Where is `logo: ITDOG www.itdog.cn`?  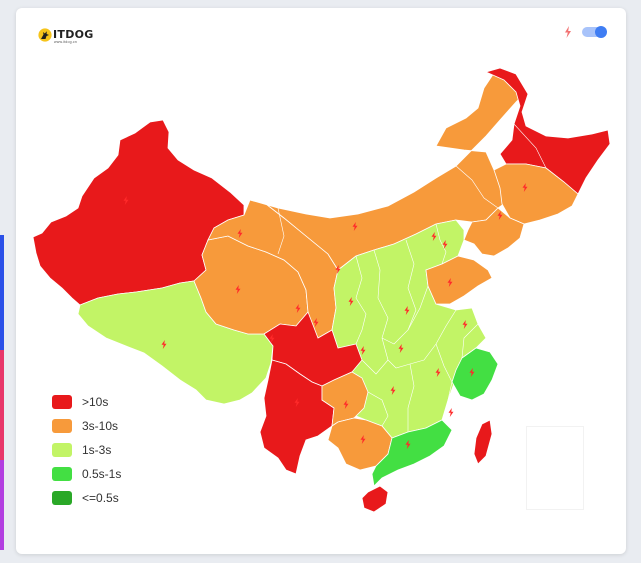 logo: ITDOG www.itdog.cn is located at coordinates (66, 36).